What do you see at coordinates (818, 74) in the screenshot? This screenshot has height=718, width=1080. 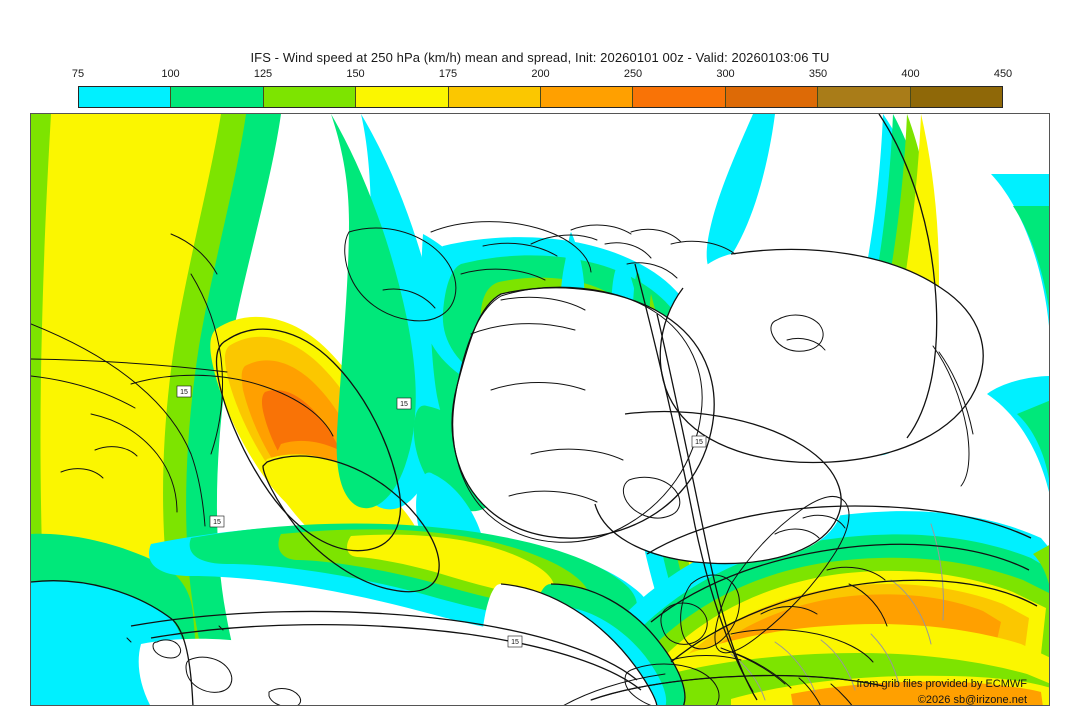 I see `colorbar-tick-label: 350` at bounding box center [818, 74].